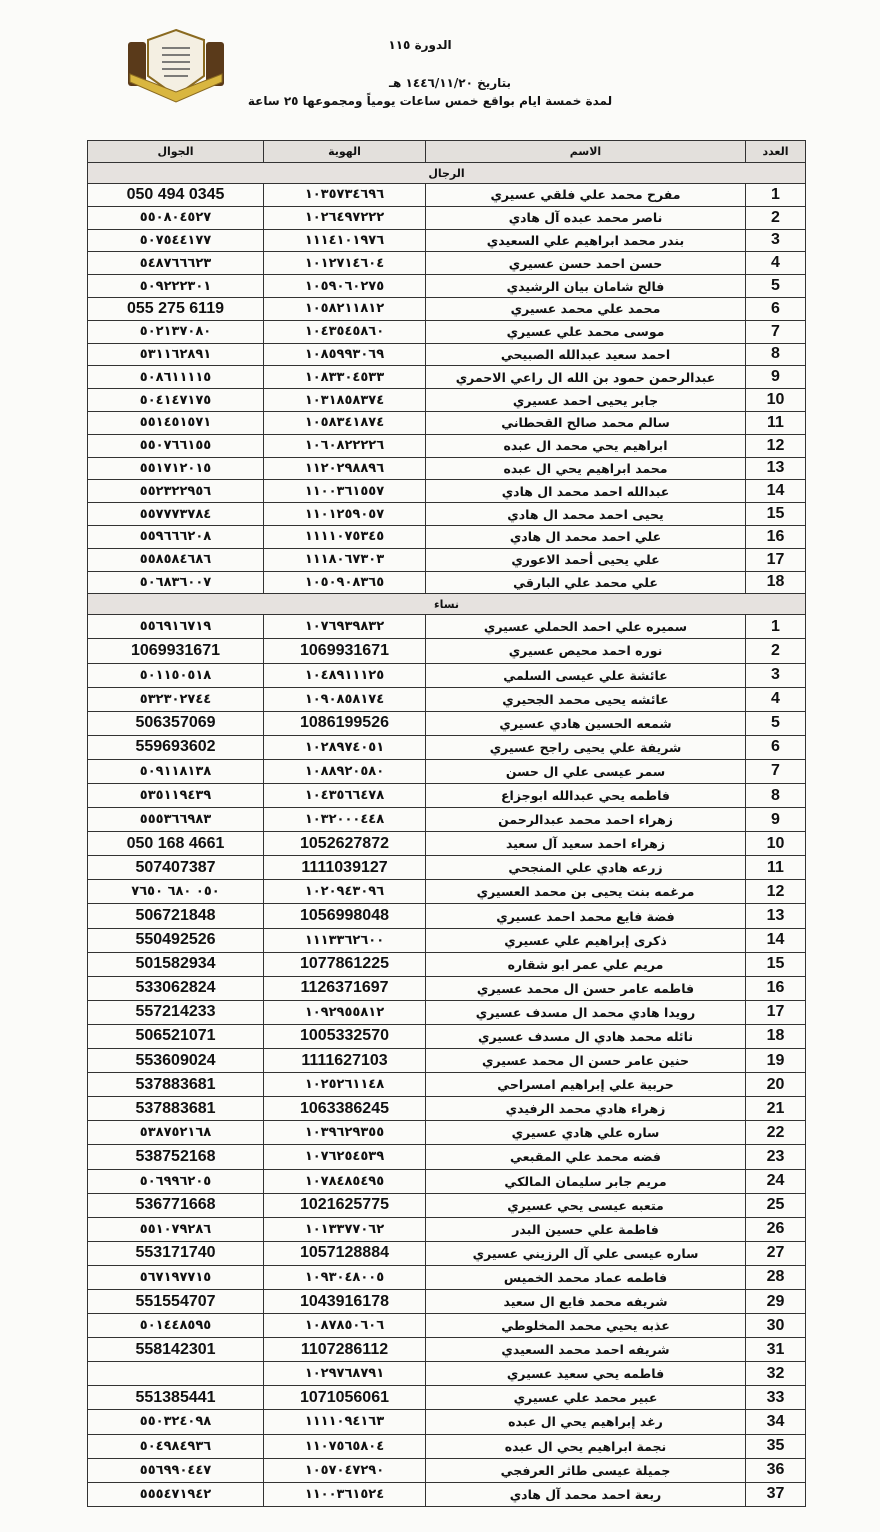 The width and height of the screenshot is (880, 1532). Describe the element at coordinates (175, 1277) in the screenshot. I see `phone-number: ٥٦٧١٩٧٧١٥` at that location.